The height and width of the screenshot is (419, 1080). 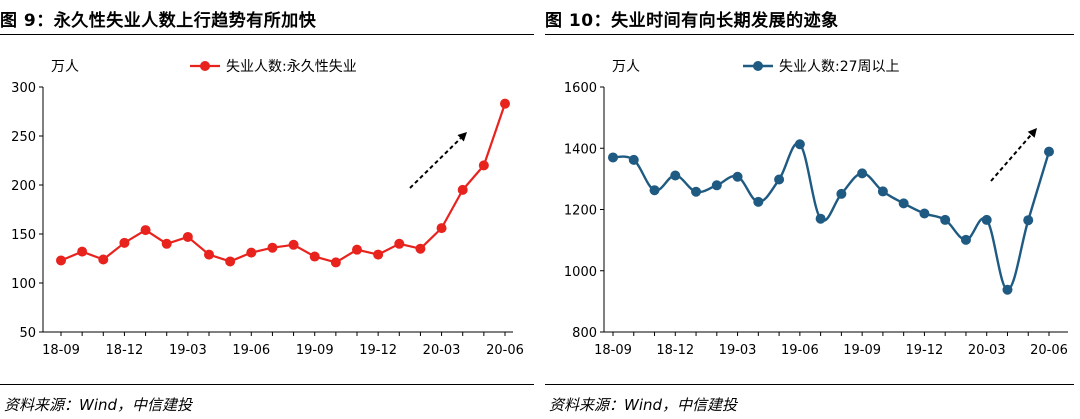 What do you see at coordinates (580, 149) in the screenshot?
I see `y-tick-label: 1400` at bounding box center [580, 149].